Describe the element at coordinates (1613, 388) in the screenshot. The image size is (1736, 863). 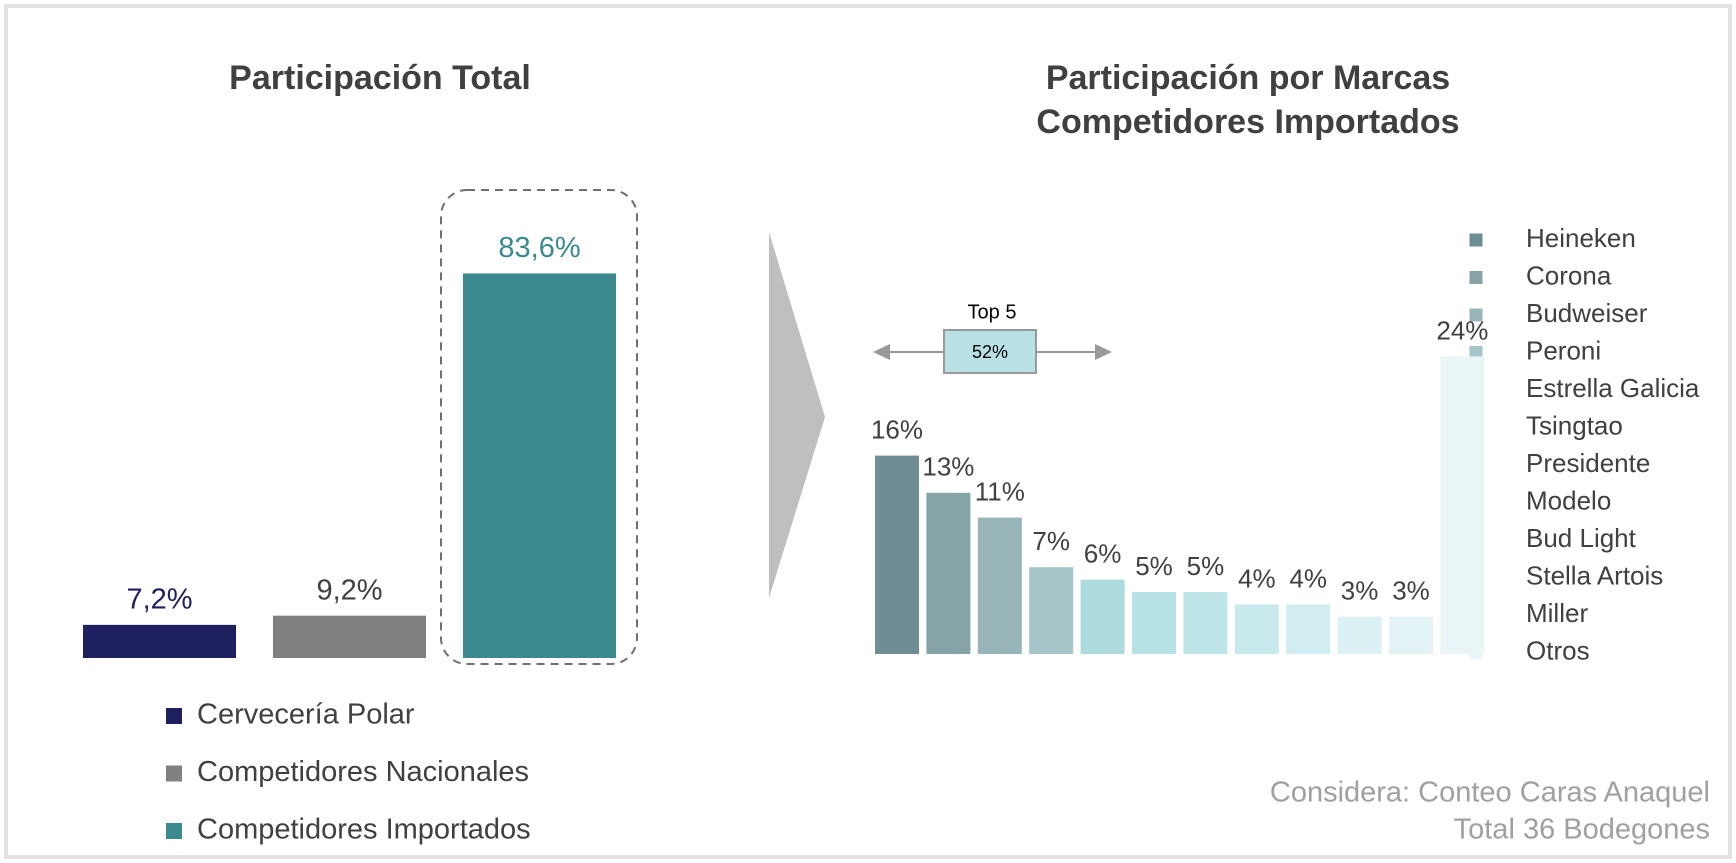
I see `legend-label: Estrella Galicia` at that location.